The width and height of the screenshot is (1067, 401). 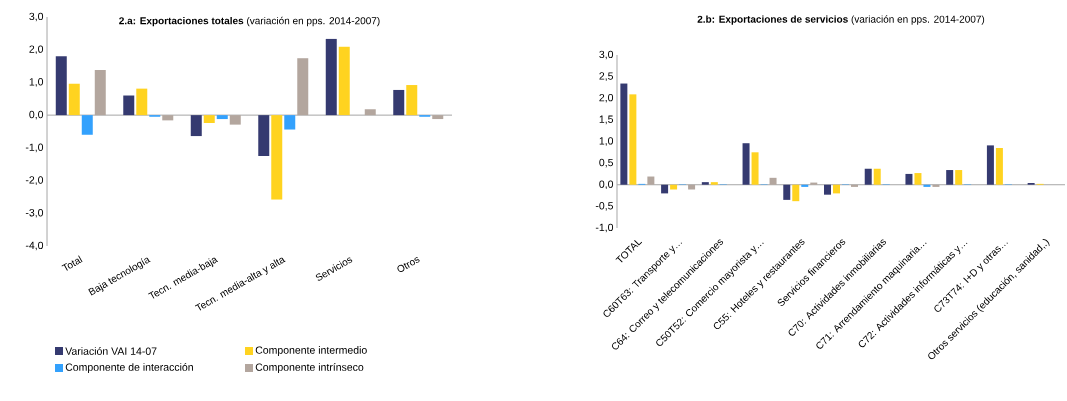 What do you see at coordinates (129, 368) in the screenshot?
I see `legend-label: Componente de interacción` at bounding box center [129, 368].